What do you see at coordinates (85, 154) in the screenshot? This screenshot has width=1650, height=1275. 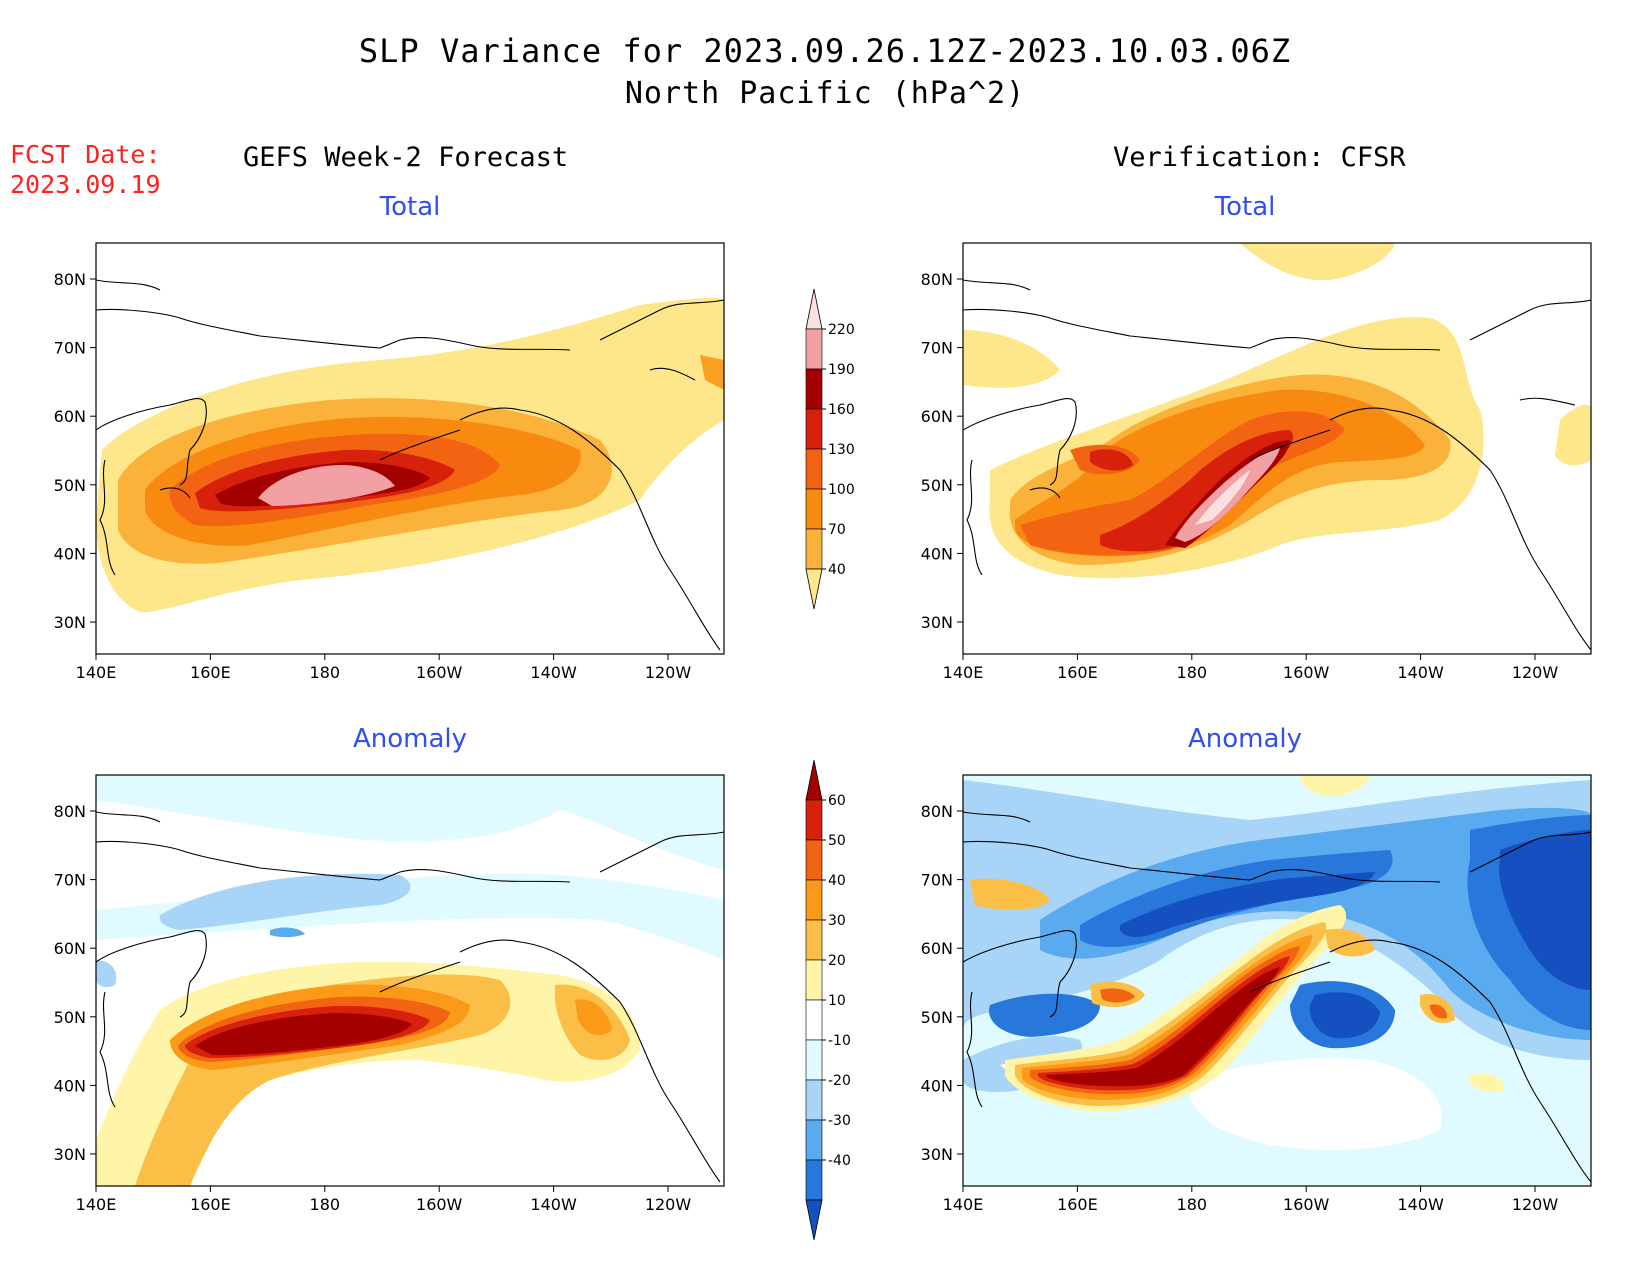 I see `forecast-date-label: FCST Date:` at bounding box center [85, 154].